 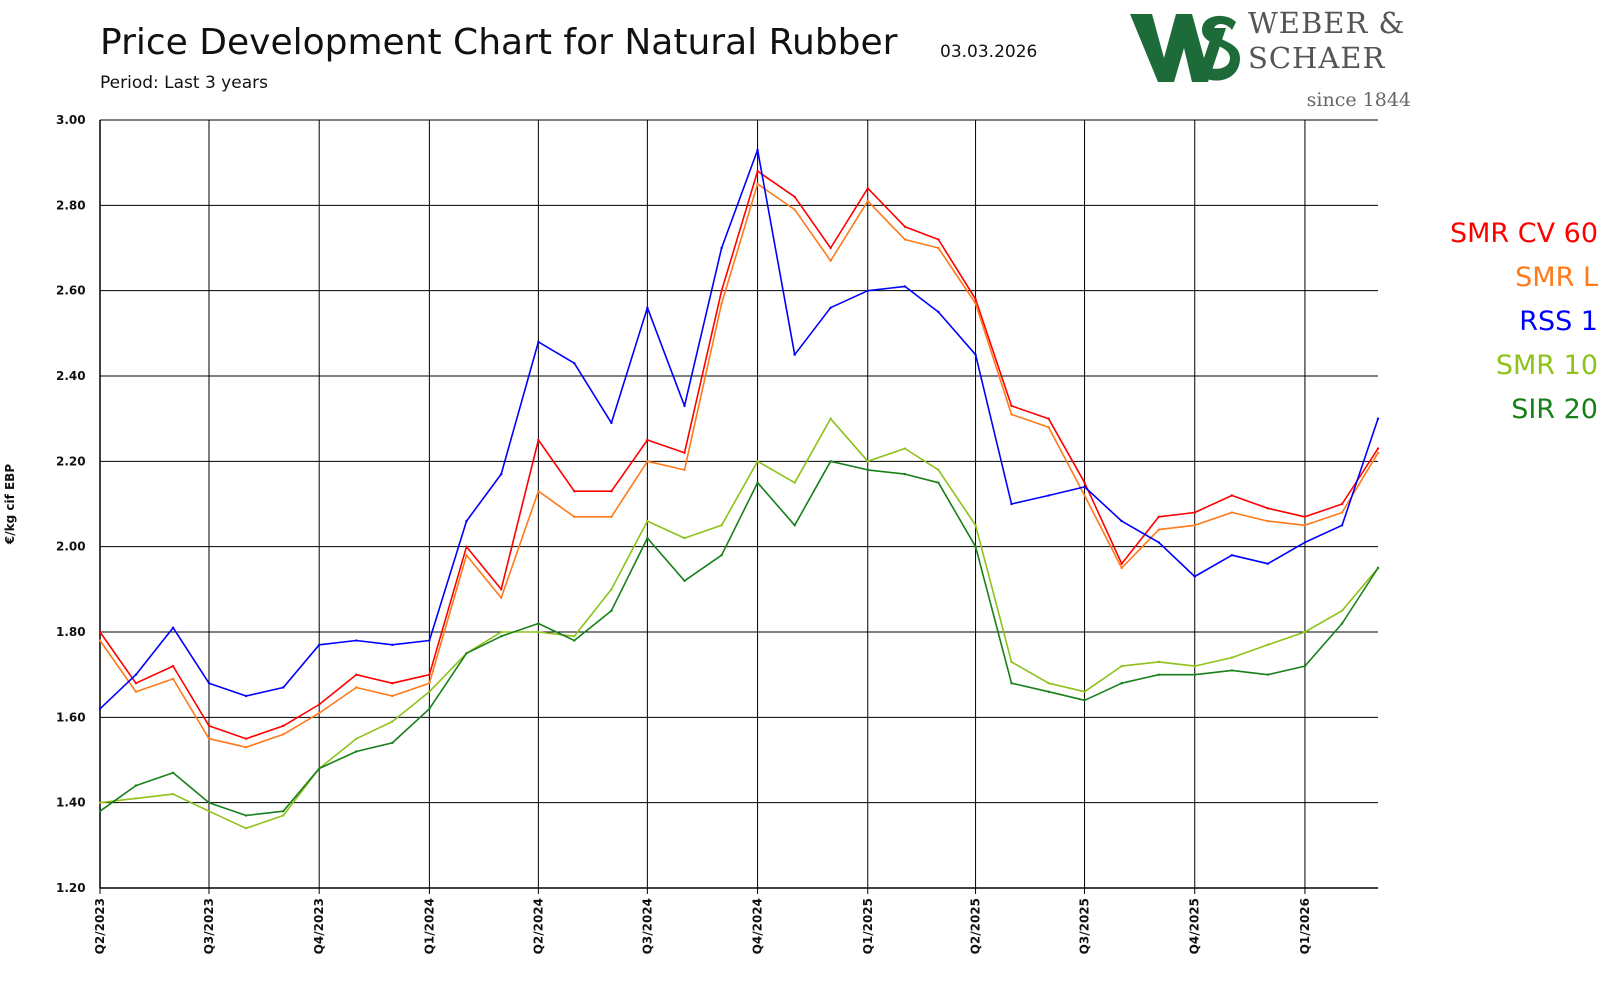 What do you see at coordinates (1508, 322) in the screenshot?
I see `chart-legend: SMR CV 60 SMR L RSS 1 SMR 10 SIR 20` at bounding box center [1508, 322].